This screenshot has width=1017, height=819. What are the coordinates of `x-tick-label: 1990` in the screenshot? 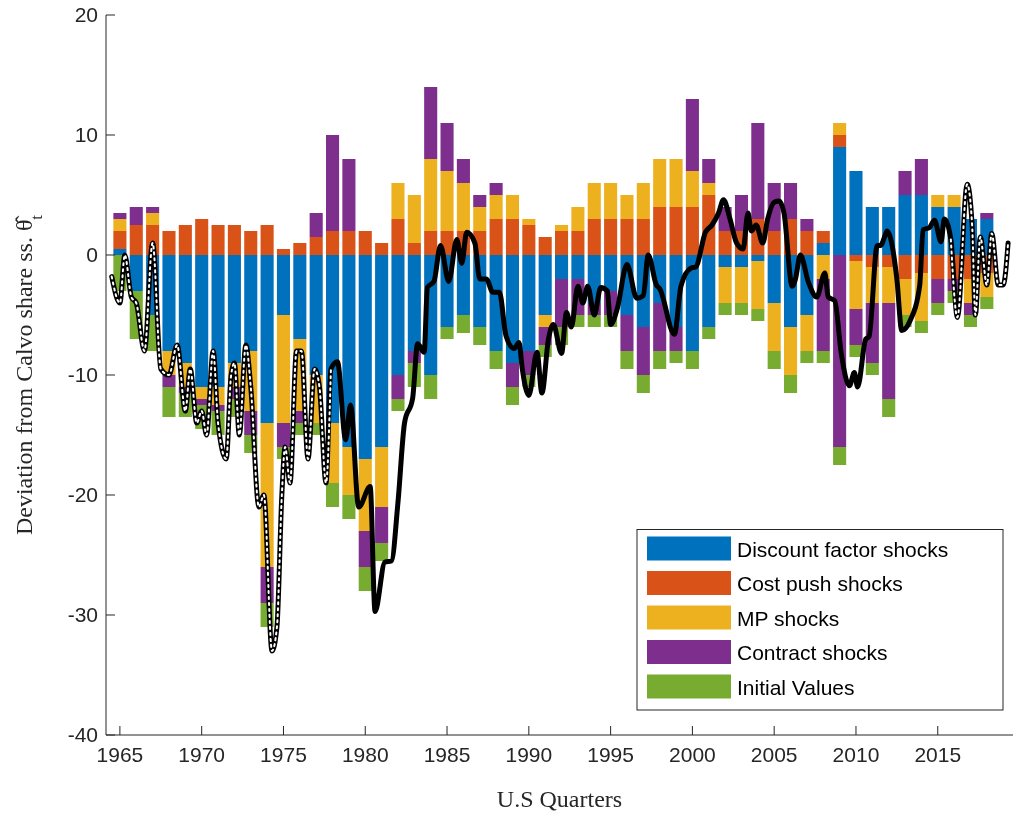 It's located at (529, 754).